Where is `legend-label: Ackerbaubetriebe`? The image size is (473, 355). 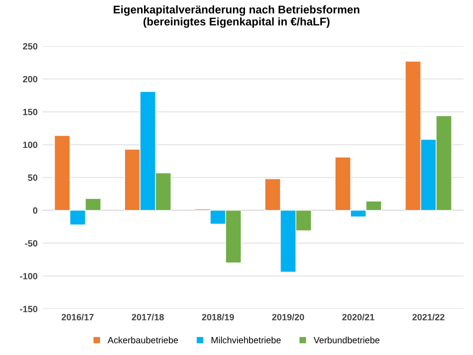
legend-label: Ackerbaubetriebe is located at coordinates (143, 340).